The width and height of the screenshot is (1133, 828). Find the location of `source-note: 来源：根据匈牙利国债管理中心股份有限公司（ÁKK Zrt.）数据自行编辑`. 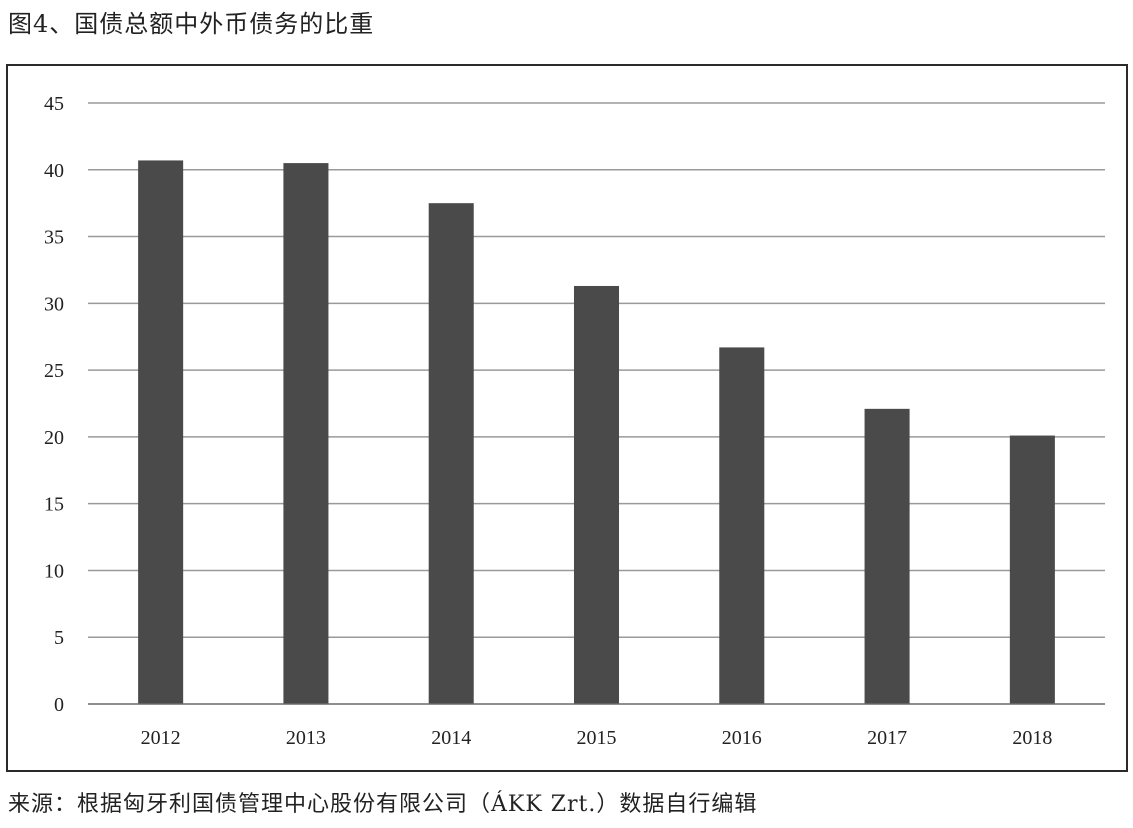

source-note: 来源：根据匈牙利国债管理中心股份有限公司（ÁKK Zrt.）数据自行编辑 is located at coordinates (383, 804).